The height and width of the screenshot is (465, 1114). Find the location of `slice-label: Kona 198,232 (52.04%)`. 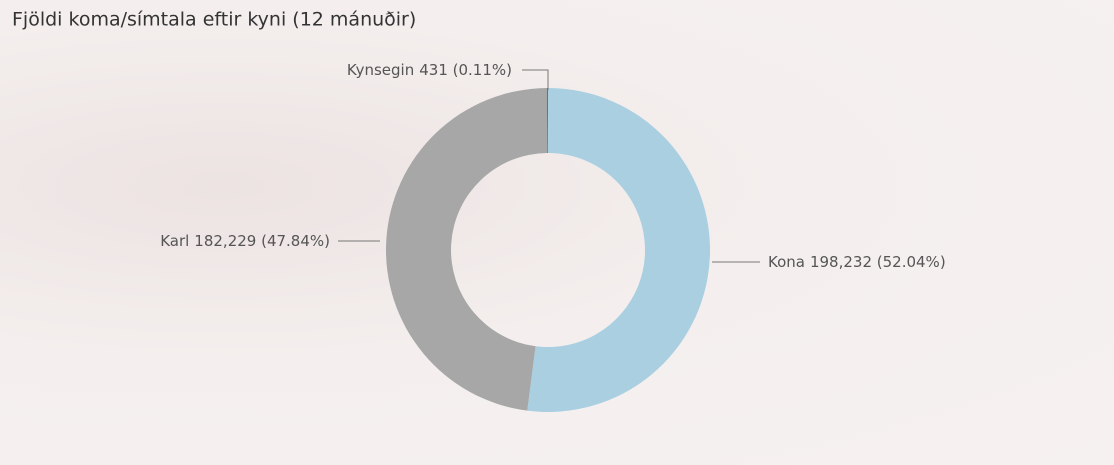

slice-label: Kona 198,232 (52.04%) is located at coordinates (857, 262).